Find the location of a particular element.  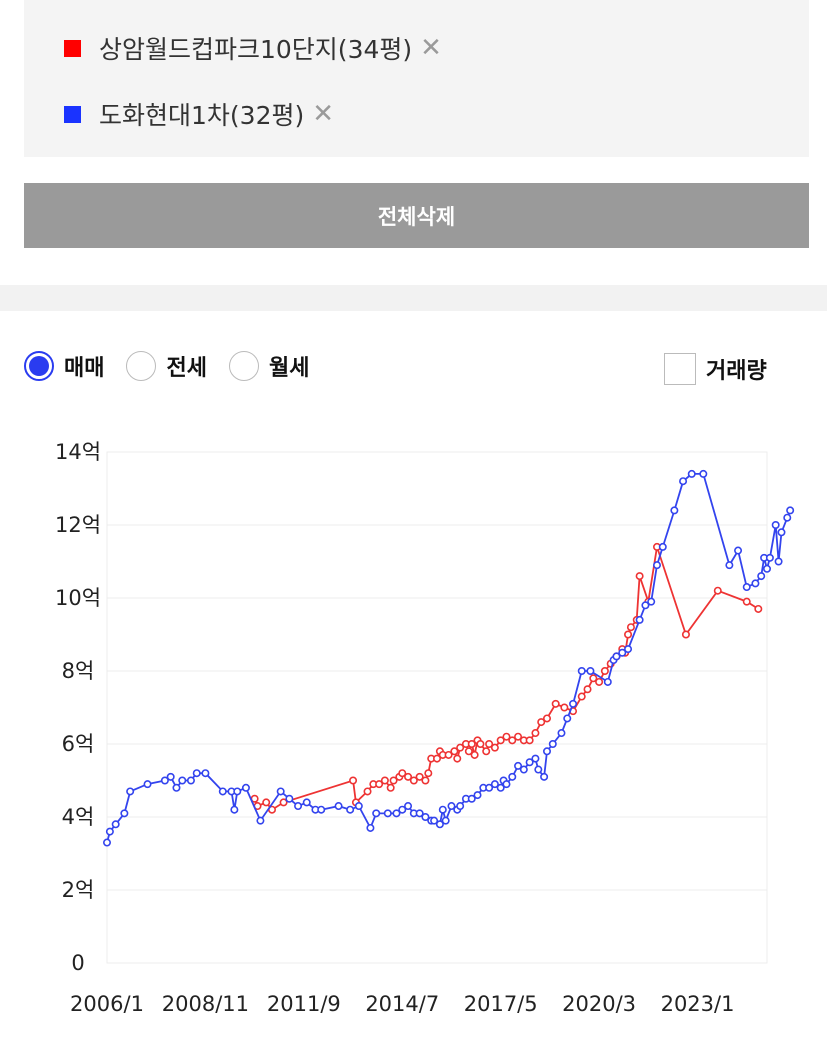

legend-swatch-blue is located at coordinates (72, 114).